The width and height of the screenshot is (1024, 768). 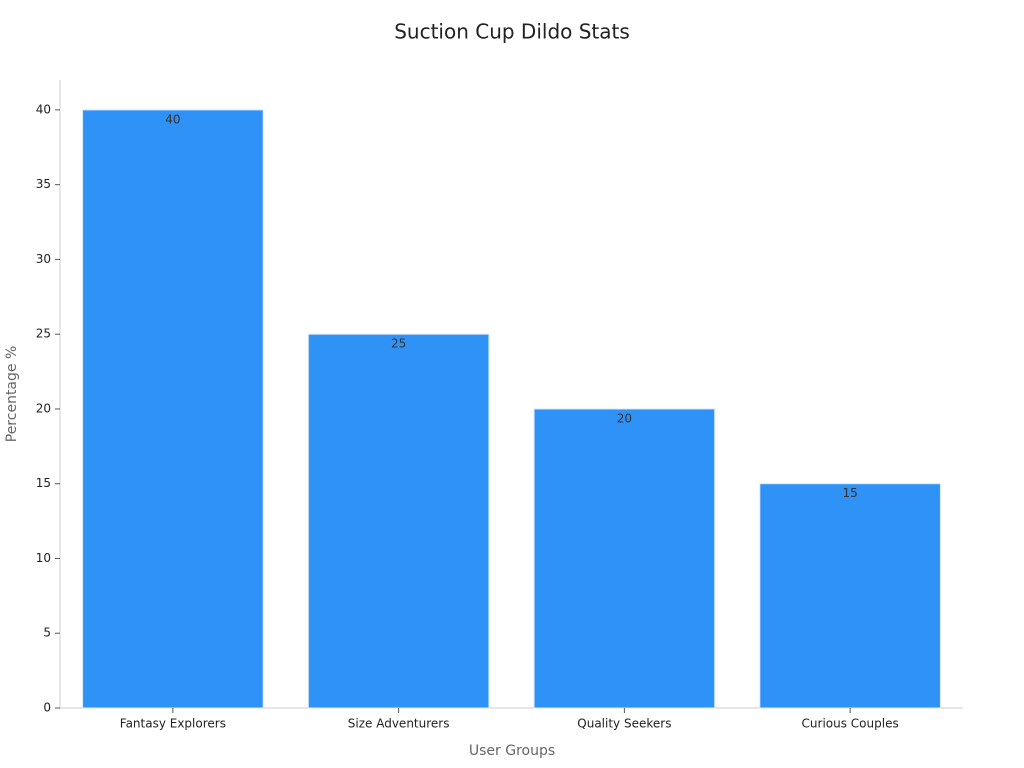 I want to click on y-tick-label: 5, so click(x=47, y=633).